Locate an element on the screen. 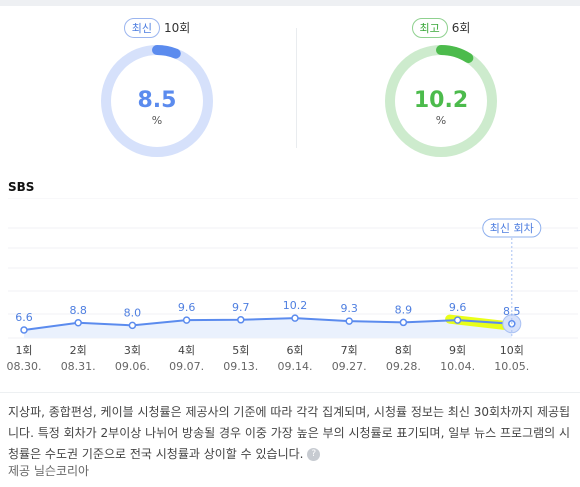  x-tick-episode: 5회 is located at coordinates (240, 350).